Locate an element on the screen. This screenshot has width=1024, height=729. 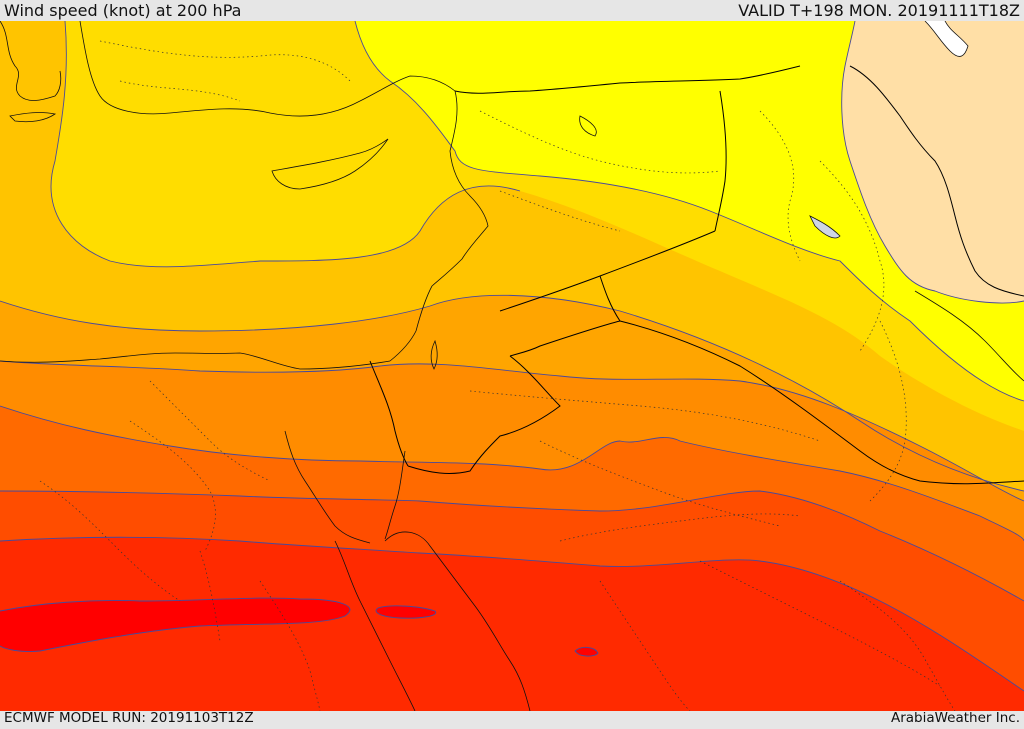
border-jordan-saudi is located at coordinates (565, 316).